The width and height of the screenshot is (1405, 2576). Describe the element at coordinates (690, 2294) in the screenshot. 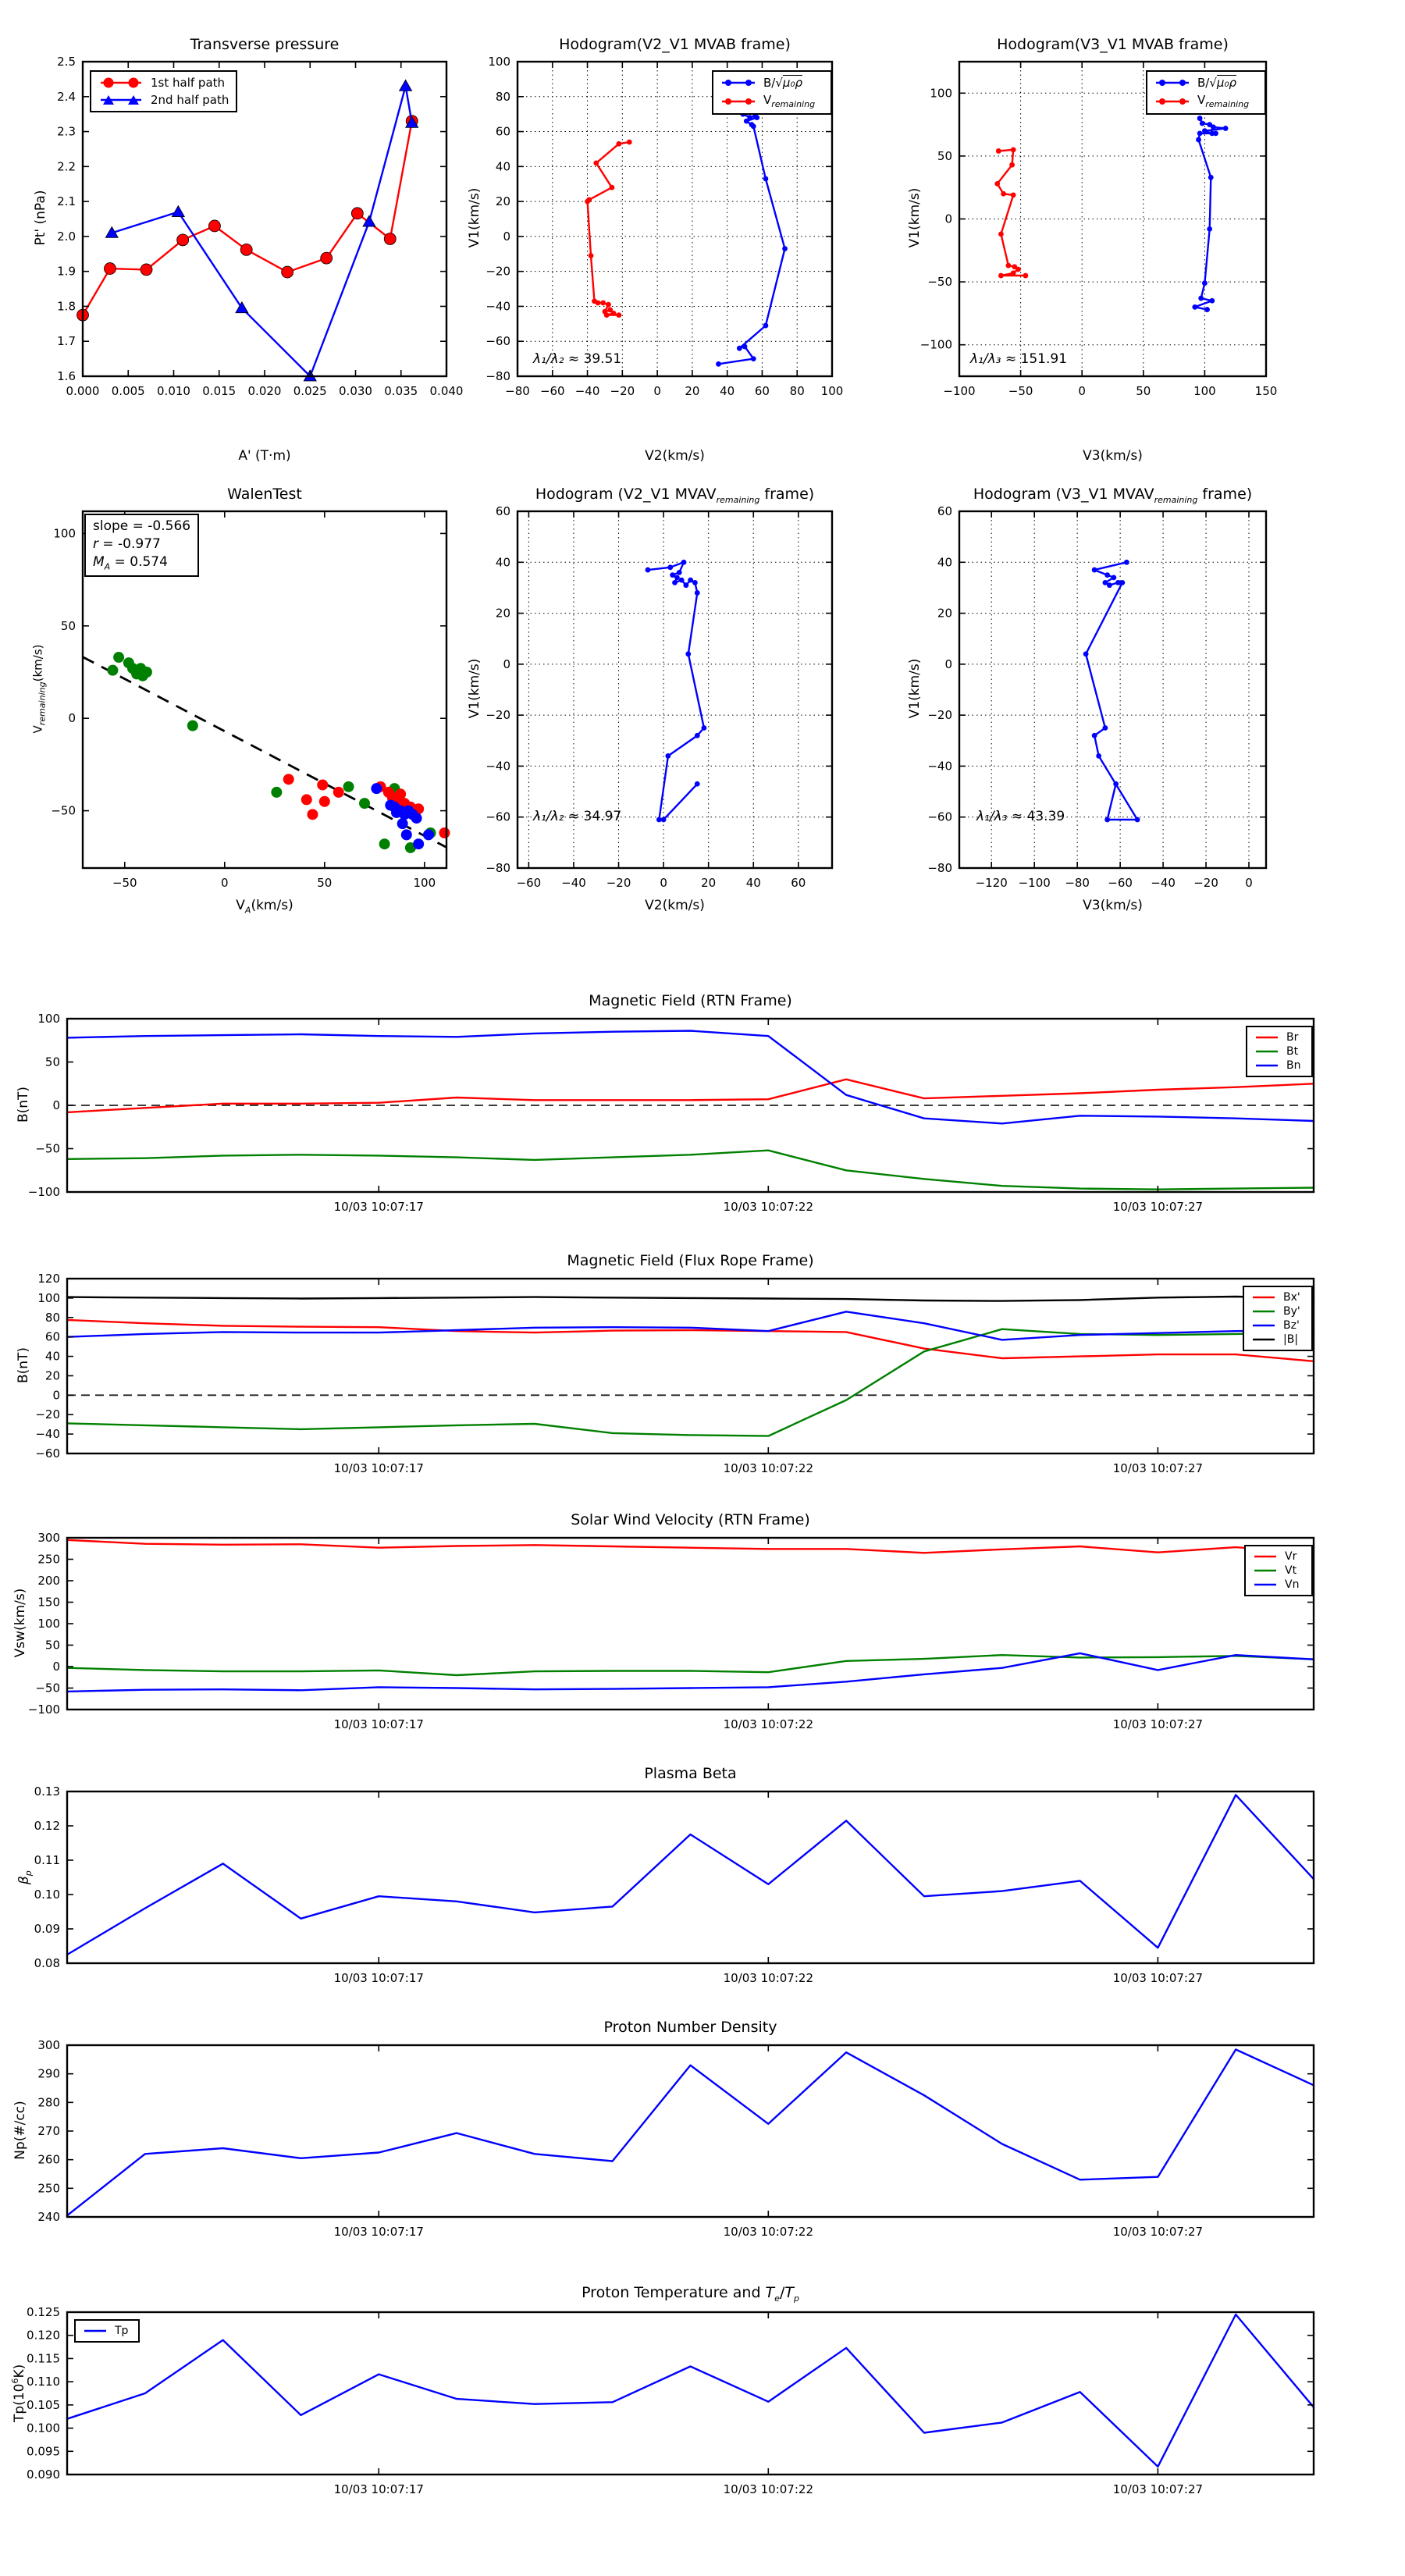

I see `title-proton-temperature: Proton Temperature and Te/Tp` at that location.